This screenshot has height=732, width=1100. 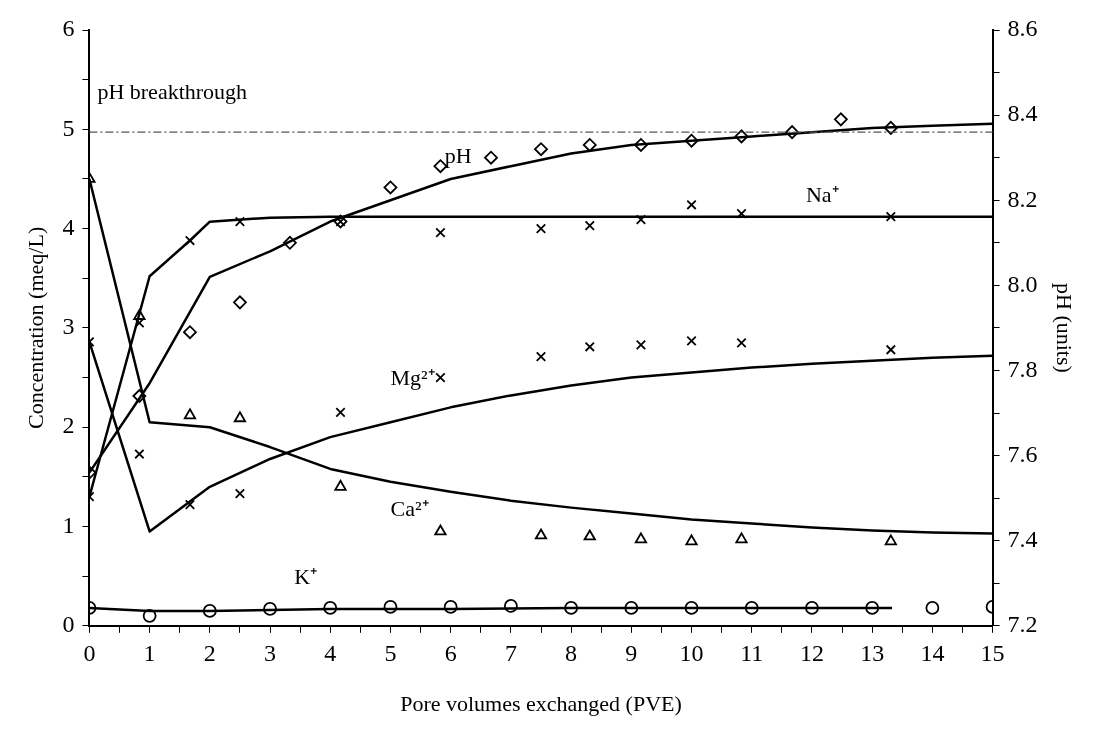 I want to click on x-tick-label: 15, so click(x=992, y=653).